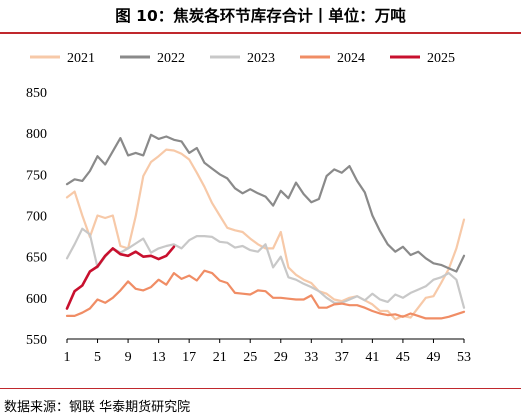 This screenshot has height=420, width=521. I want to click on series-line-2024, so click(265, 294).